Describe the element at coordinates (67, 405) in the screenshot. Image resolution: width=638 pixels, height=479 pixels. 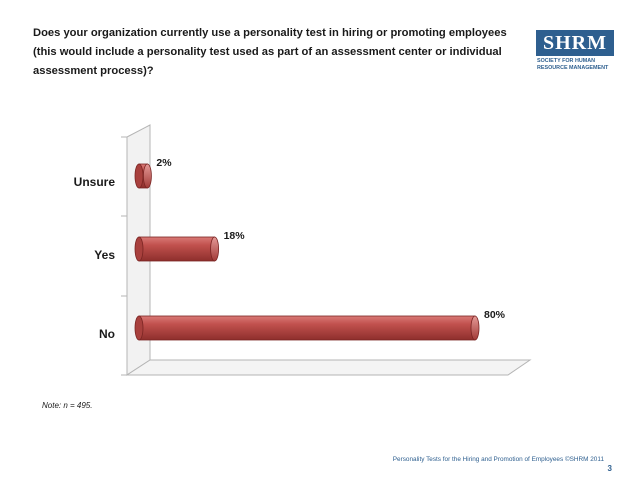
I see `sample-note: Note: n = 495.` at that location.